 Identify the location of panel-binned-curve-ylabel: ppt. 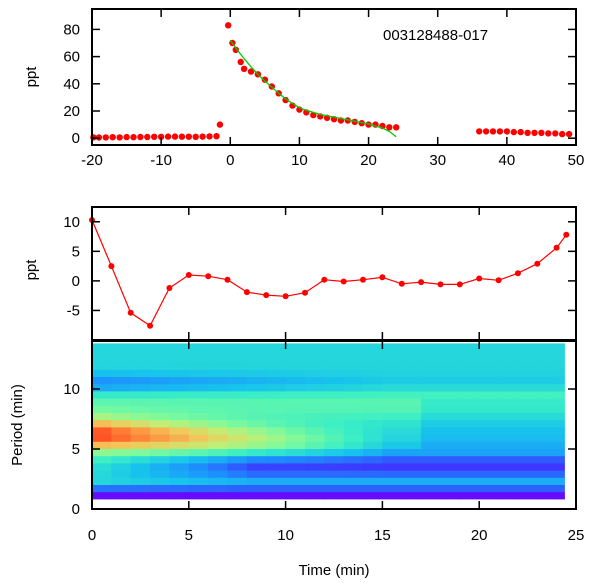
(31, 270).